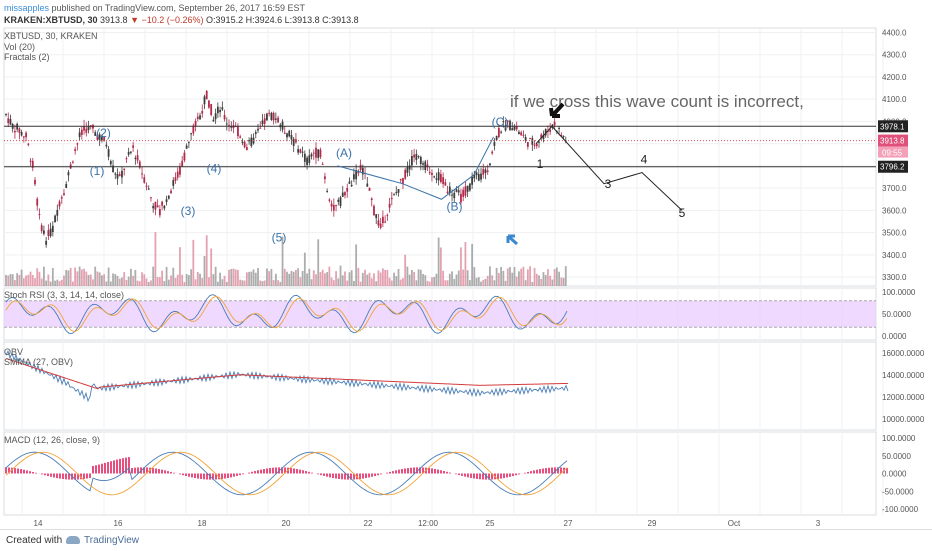 This screenshot has height=551, width=932. What do you see at coordinates (286, 523) in the screenshot?
I see `time-tick-label: 20` at bounding box center [286, 523].